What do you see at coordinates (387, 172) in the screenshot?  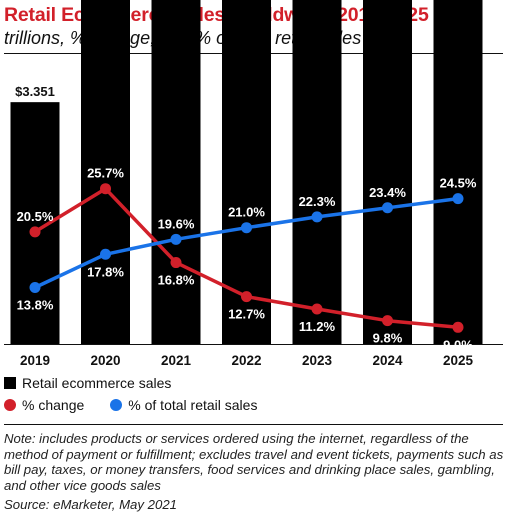 I see `bar-2024` at bounding box center [387, 172].